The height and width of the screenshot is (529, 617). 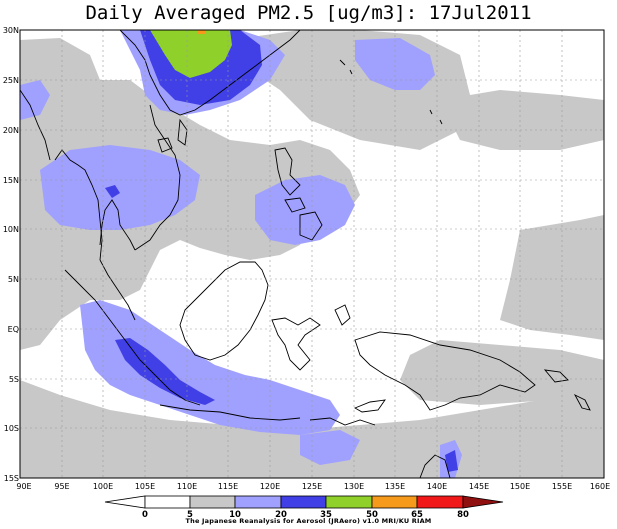 What do you see at coordinates (463, 515) in the screenshot?
I see `legend-label: 80` at bounding box center [463, 515].